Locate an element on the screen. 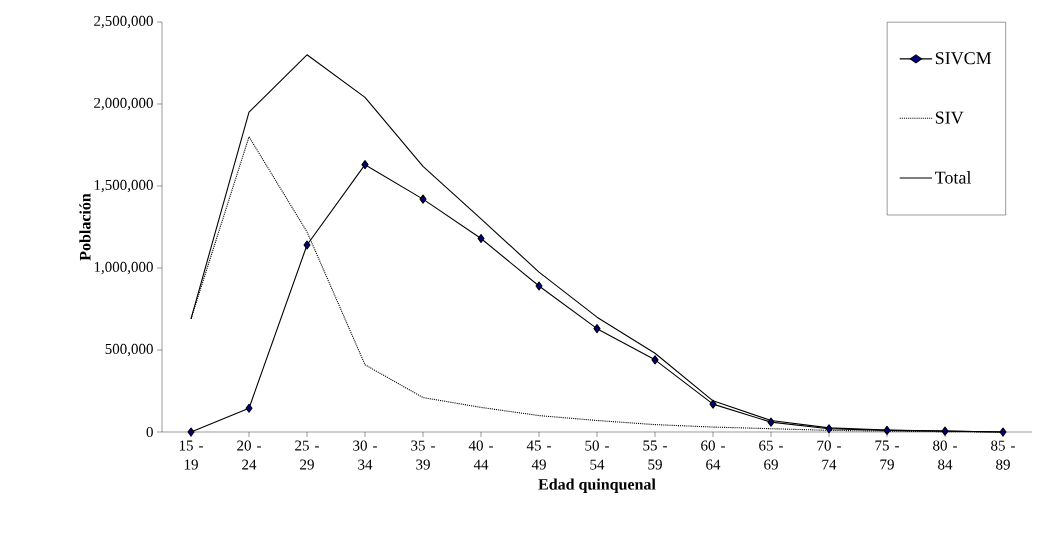  x-tick-label: 55 - 59 is located at coordinates (655, 455).